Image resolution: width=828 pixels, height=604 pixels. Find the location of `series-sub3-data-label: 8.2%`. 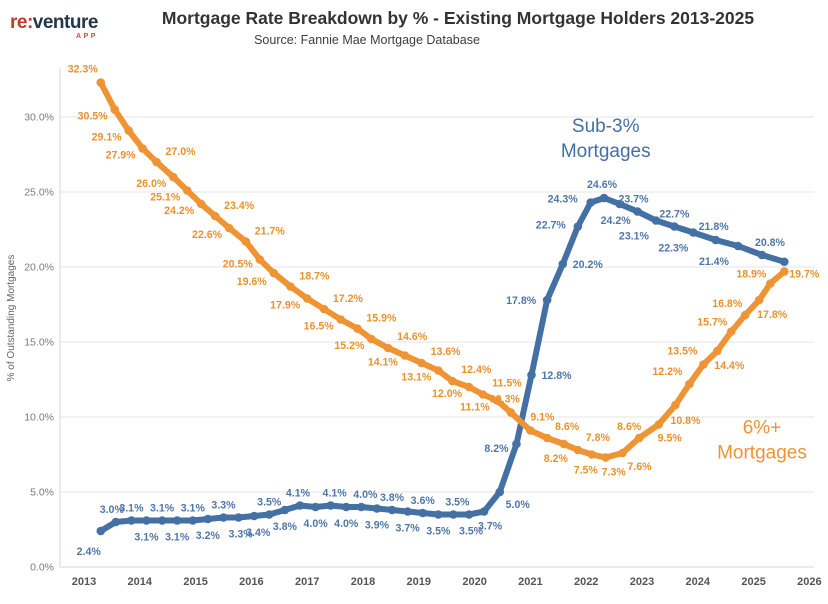

series-sub3-data-label: 8.2% is located at coordinates (496, 449).